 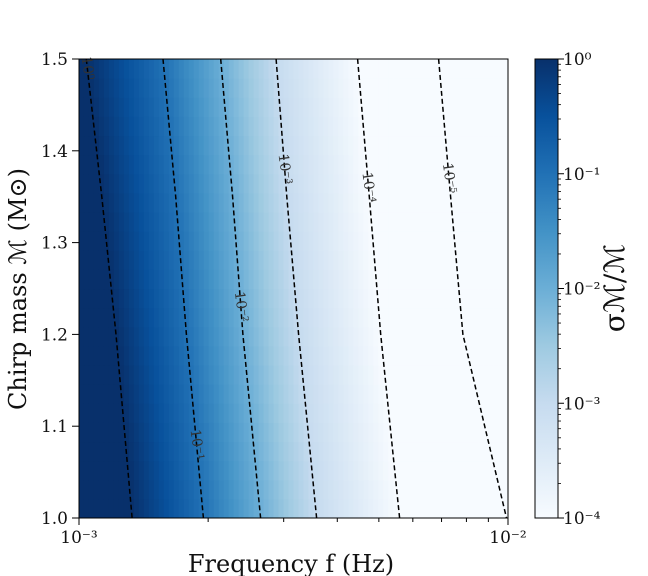 I want to click on contour-label: 10⁻³, so click(x=285, y=169).